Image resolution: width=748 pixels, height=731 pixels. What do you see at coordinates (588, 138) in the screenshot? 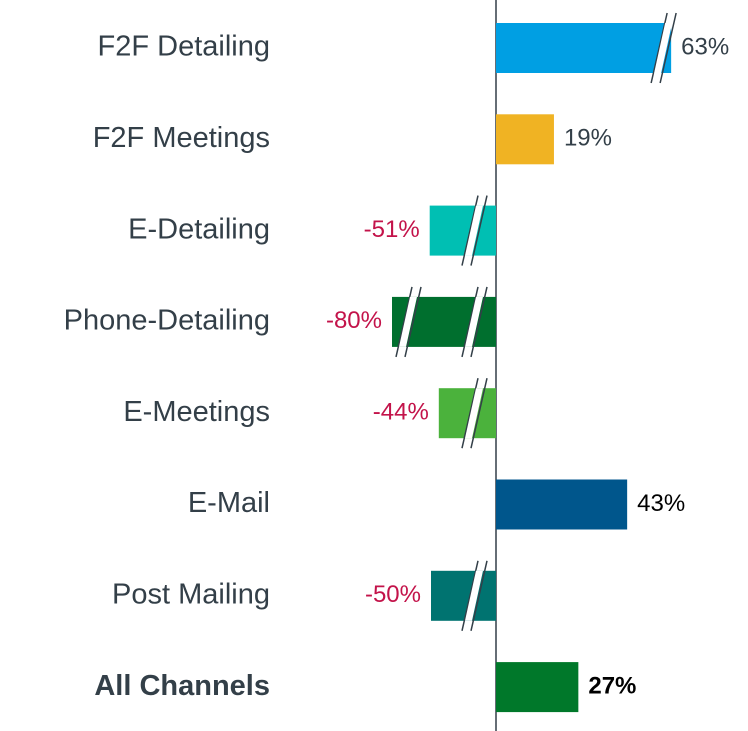
I see `value-label: 19%` at bounding box center [588, 138].